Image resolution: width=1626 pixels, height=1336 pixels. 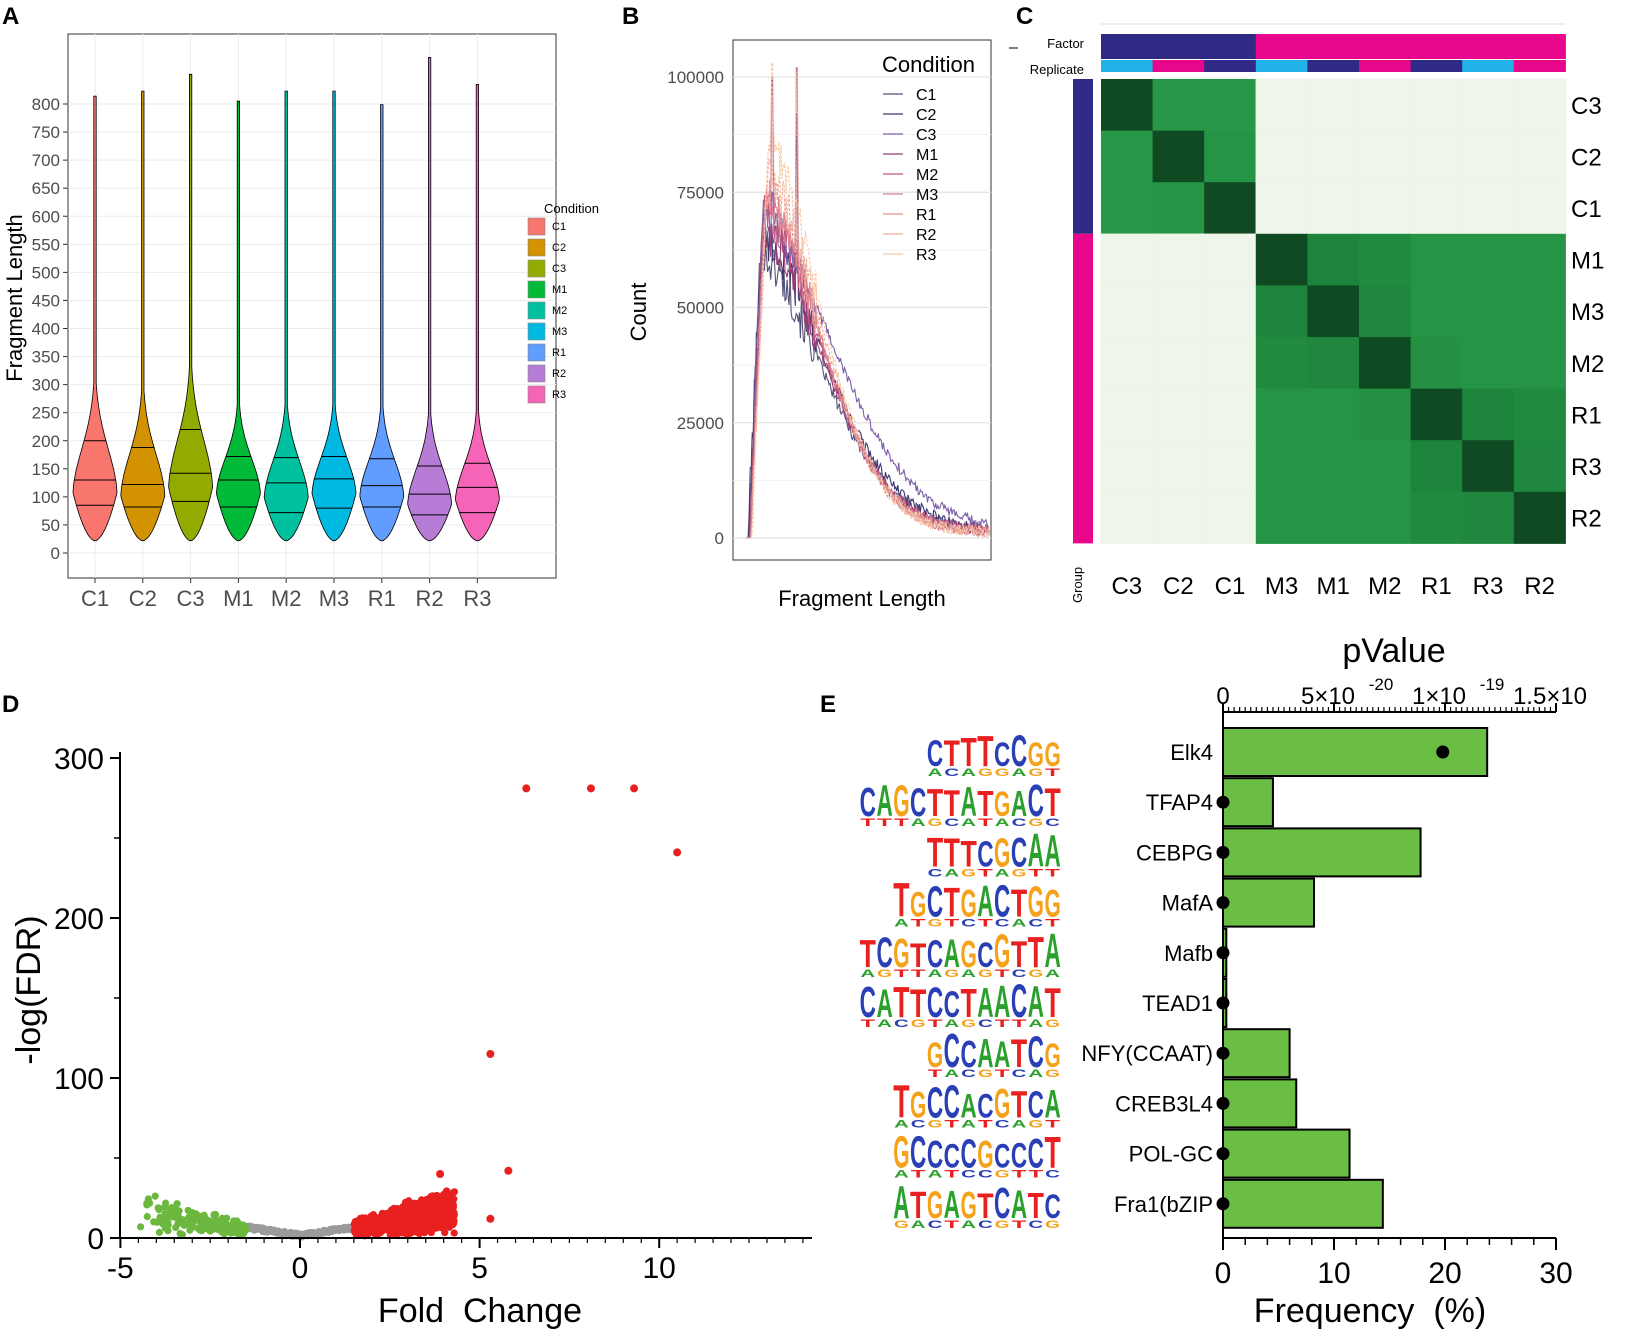 I want to click on group-cell-c, so click(x=1083, y=156).